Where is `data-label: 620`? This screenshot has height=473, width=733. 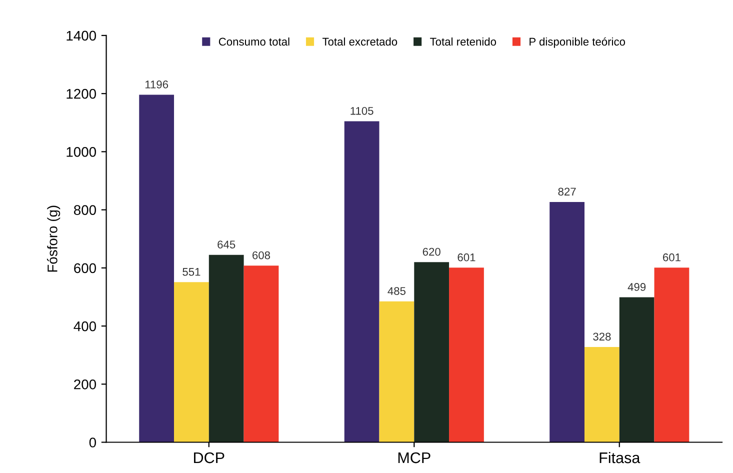 data-label: 620 is located at coordinates (431, 252).